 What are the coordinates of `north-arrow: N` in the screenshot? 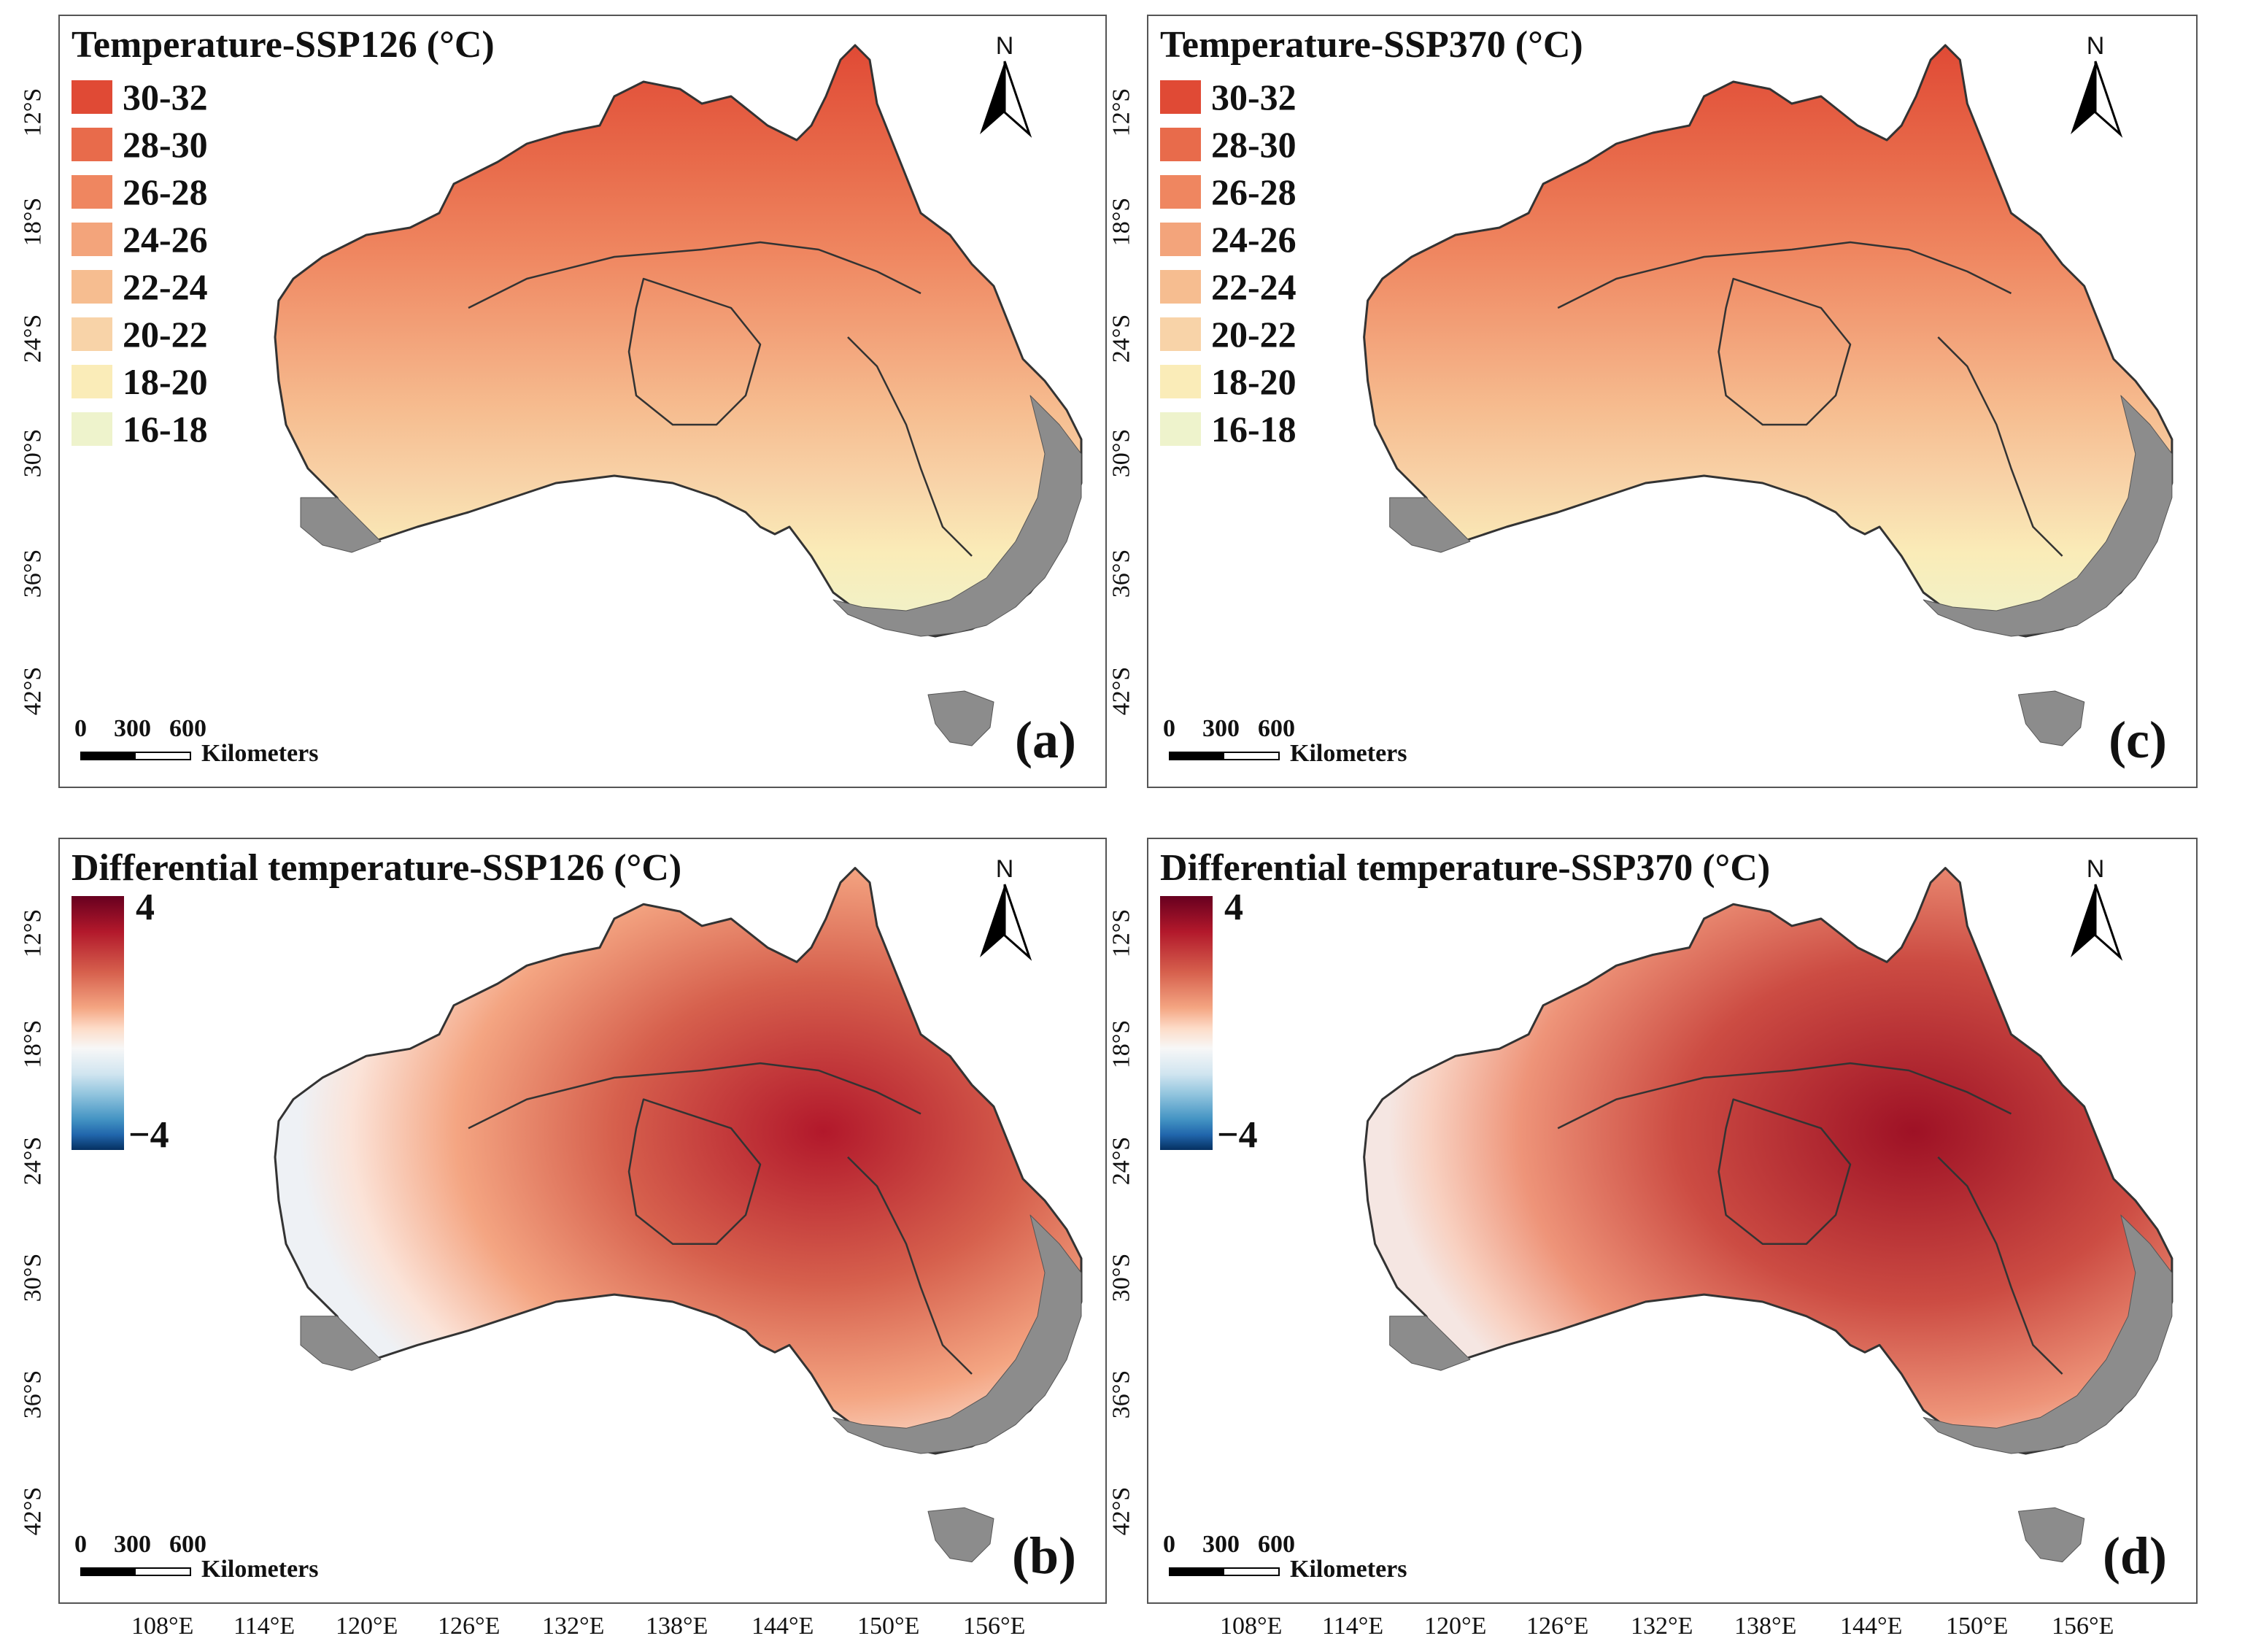 It's located at (1004, 910).